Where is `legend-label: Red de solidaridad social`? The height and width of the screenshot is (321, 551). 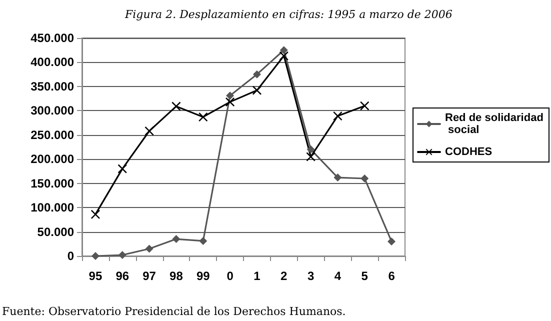 legend-label: Red de solidaridad social is located at coordinates (494, 124).